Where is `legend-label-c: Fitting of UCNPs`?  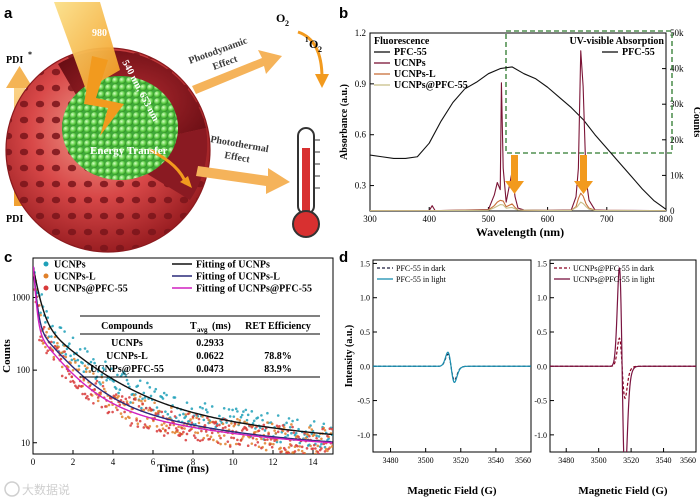
legend-label-c: Fitting of UCNPs is located at coordinates (233, 265).